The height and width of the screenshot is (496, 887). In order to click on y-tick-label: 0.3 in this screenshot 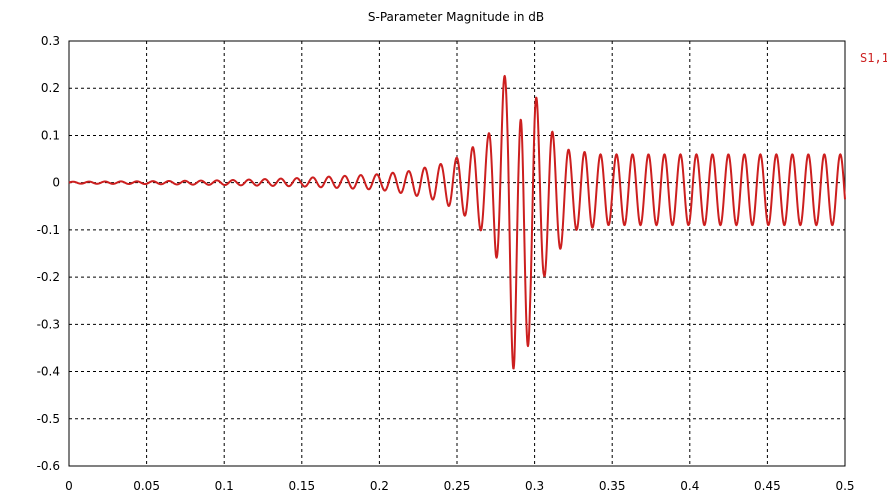, I will do `click(50, 41)`.